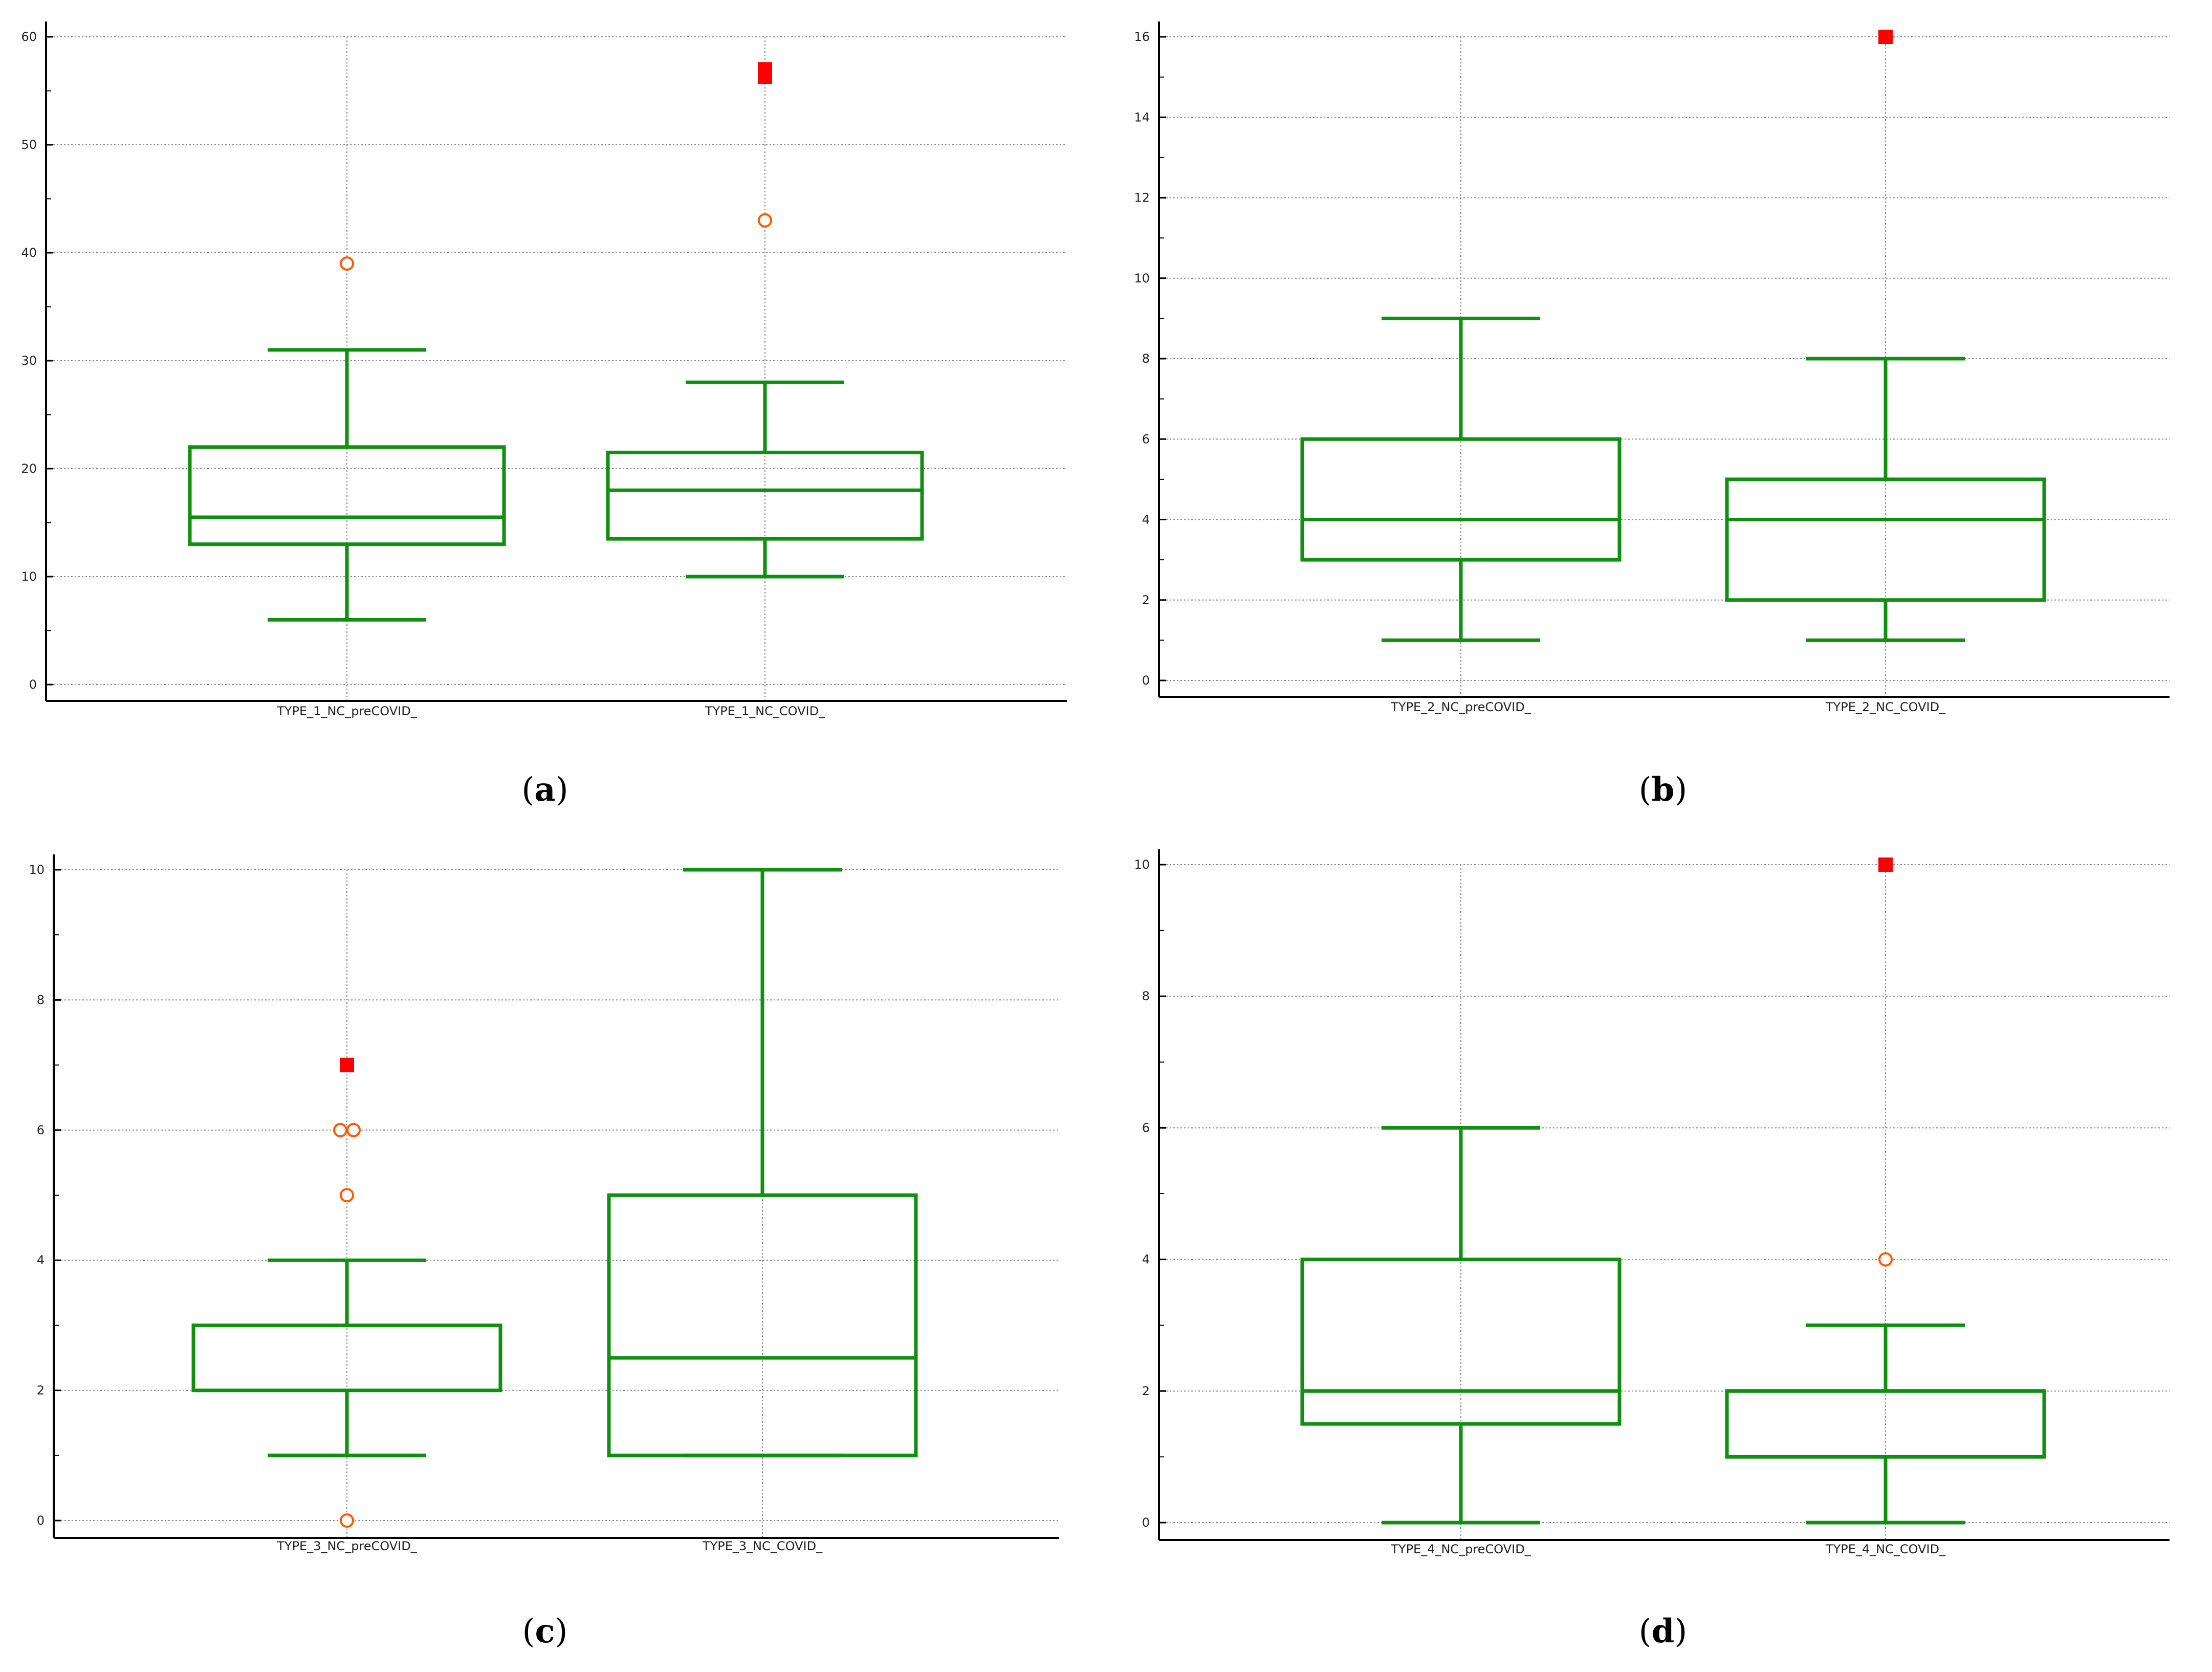 Image resolution: width=2212 pixels, height=1672 pixels. Describe the element at coordinates (1886, 707) in the screenshot. I see `category-label: TYPE_2_NC_COVID_` at that location.